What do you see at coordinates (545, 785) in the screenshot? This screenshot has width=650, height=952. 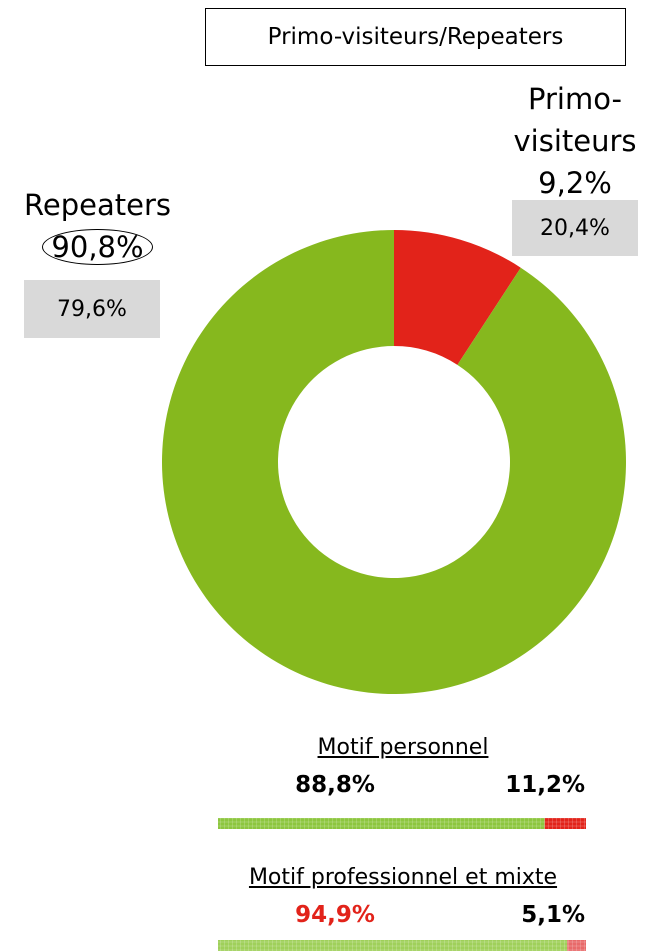 I see `value-label: 11,2%` at bounding box center [545, 785].